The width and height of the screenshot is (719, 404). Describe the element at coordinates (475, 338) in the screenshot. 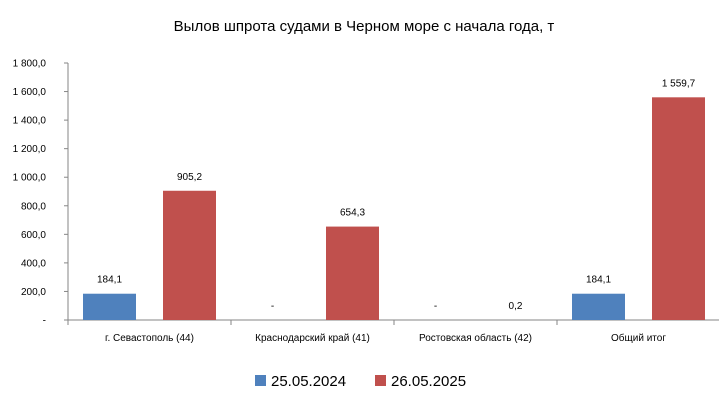

I see `category-label: Ростовская область (42)` at that location.